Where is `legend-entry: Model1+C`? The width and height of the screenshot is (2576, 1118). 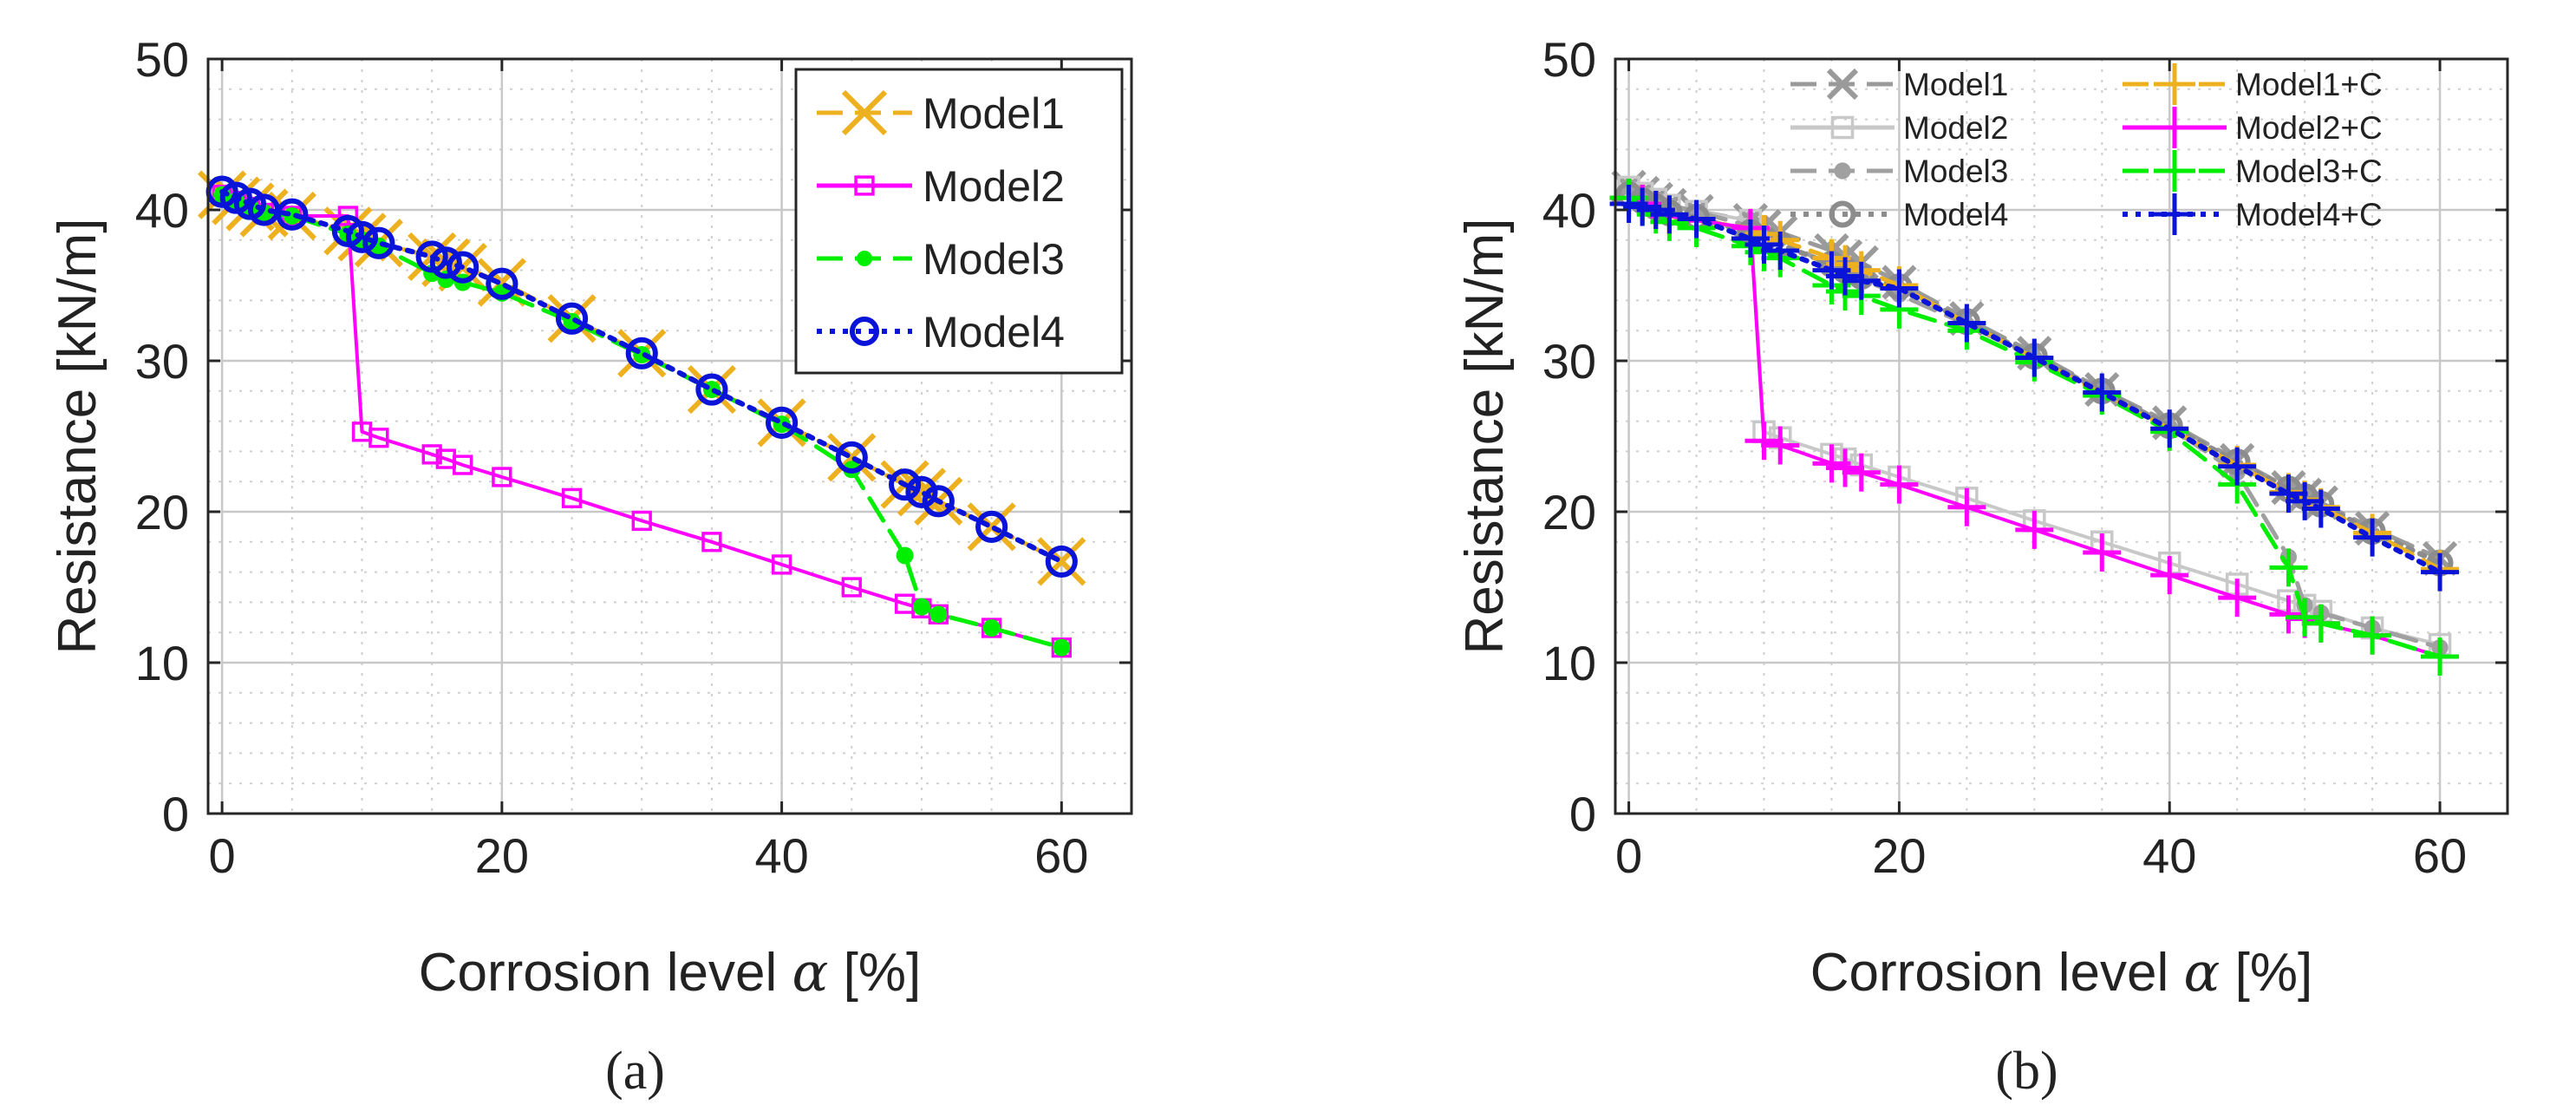
legend-entry: Model1+C is located at coordinates (2253, 84).